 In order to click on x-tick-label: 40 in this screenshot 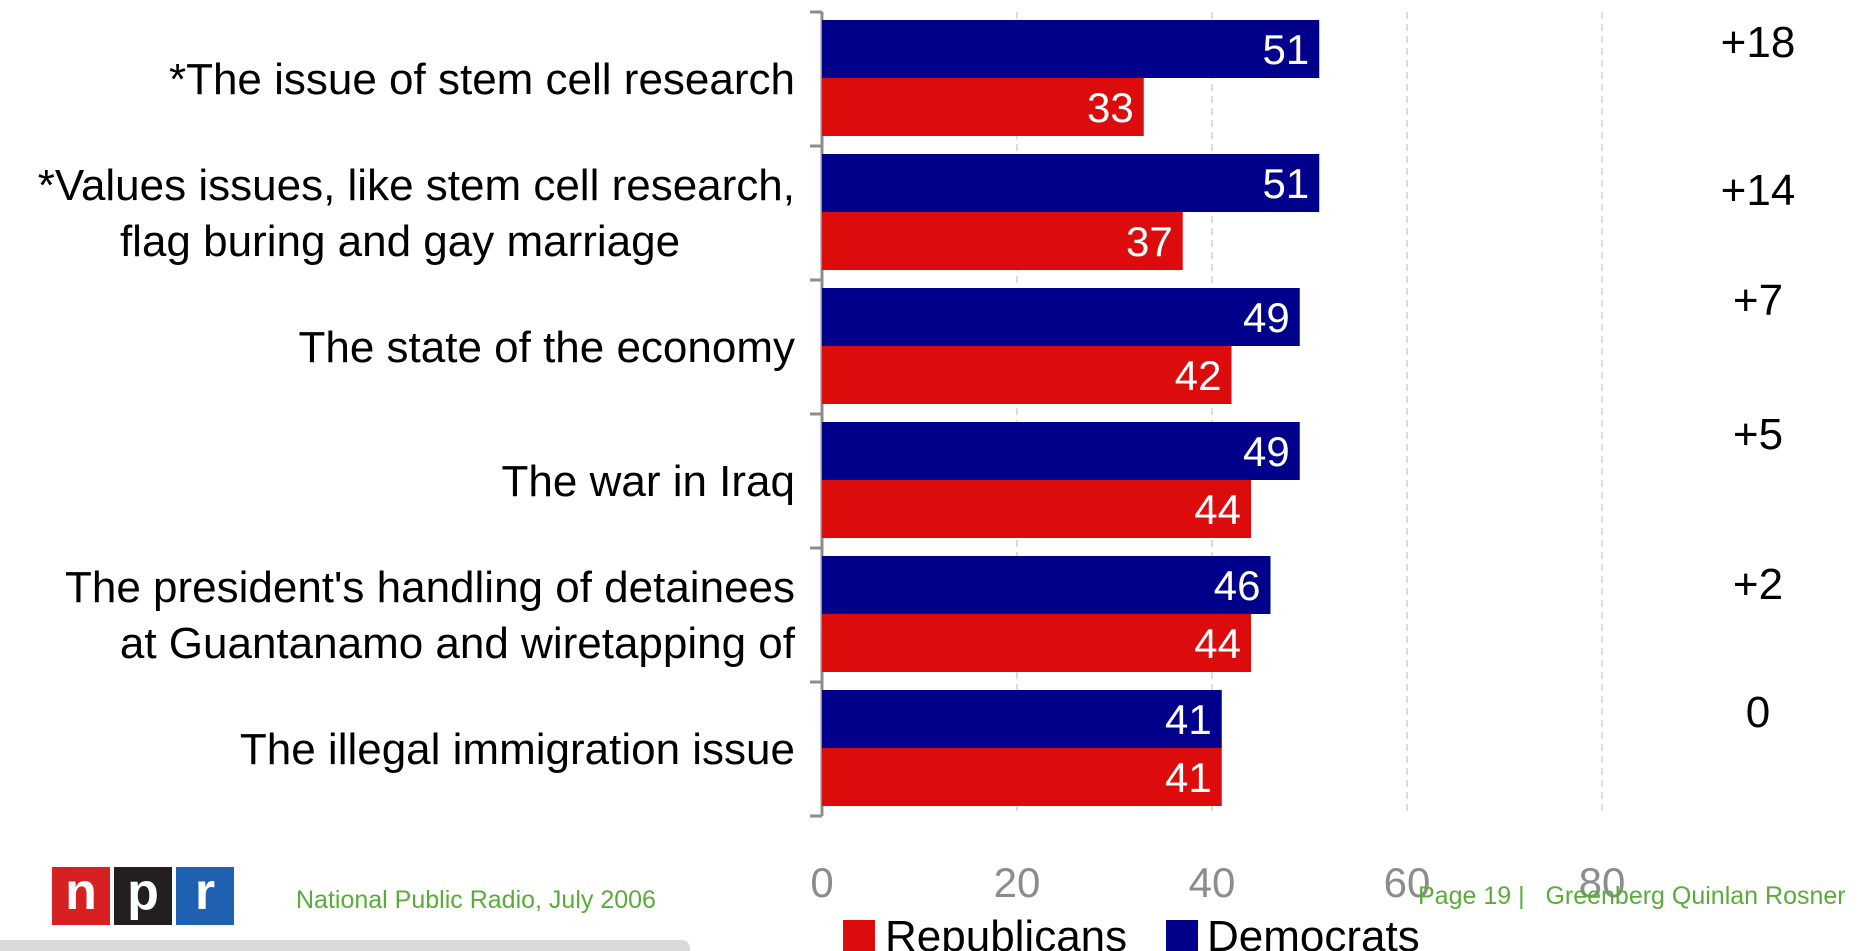, I will do `click(1212, 882)`.